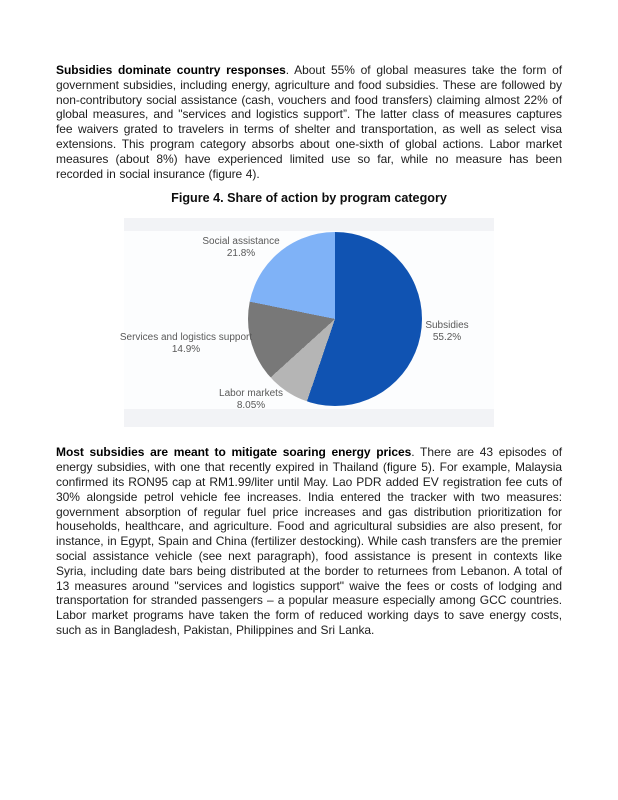  What do you see at coordinates (251, 394) in the screenshot?
I see `slice-label-labor-markets: Labor markets` at bounding box center [251, 394].